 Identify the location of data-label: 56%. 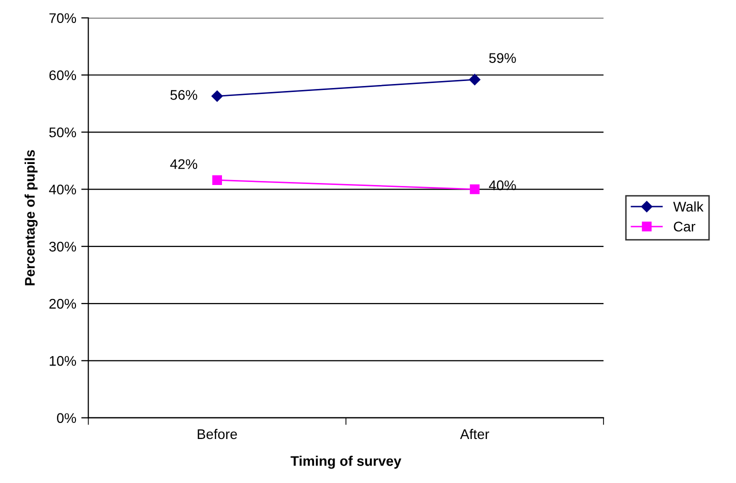
(184, 95).